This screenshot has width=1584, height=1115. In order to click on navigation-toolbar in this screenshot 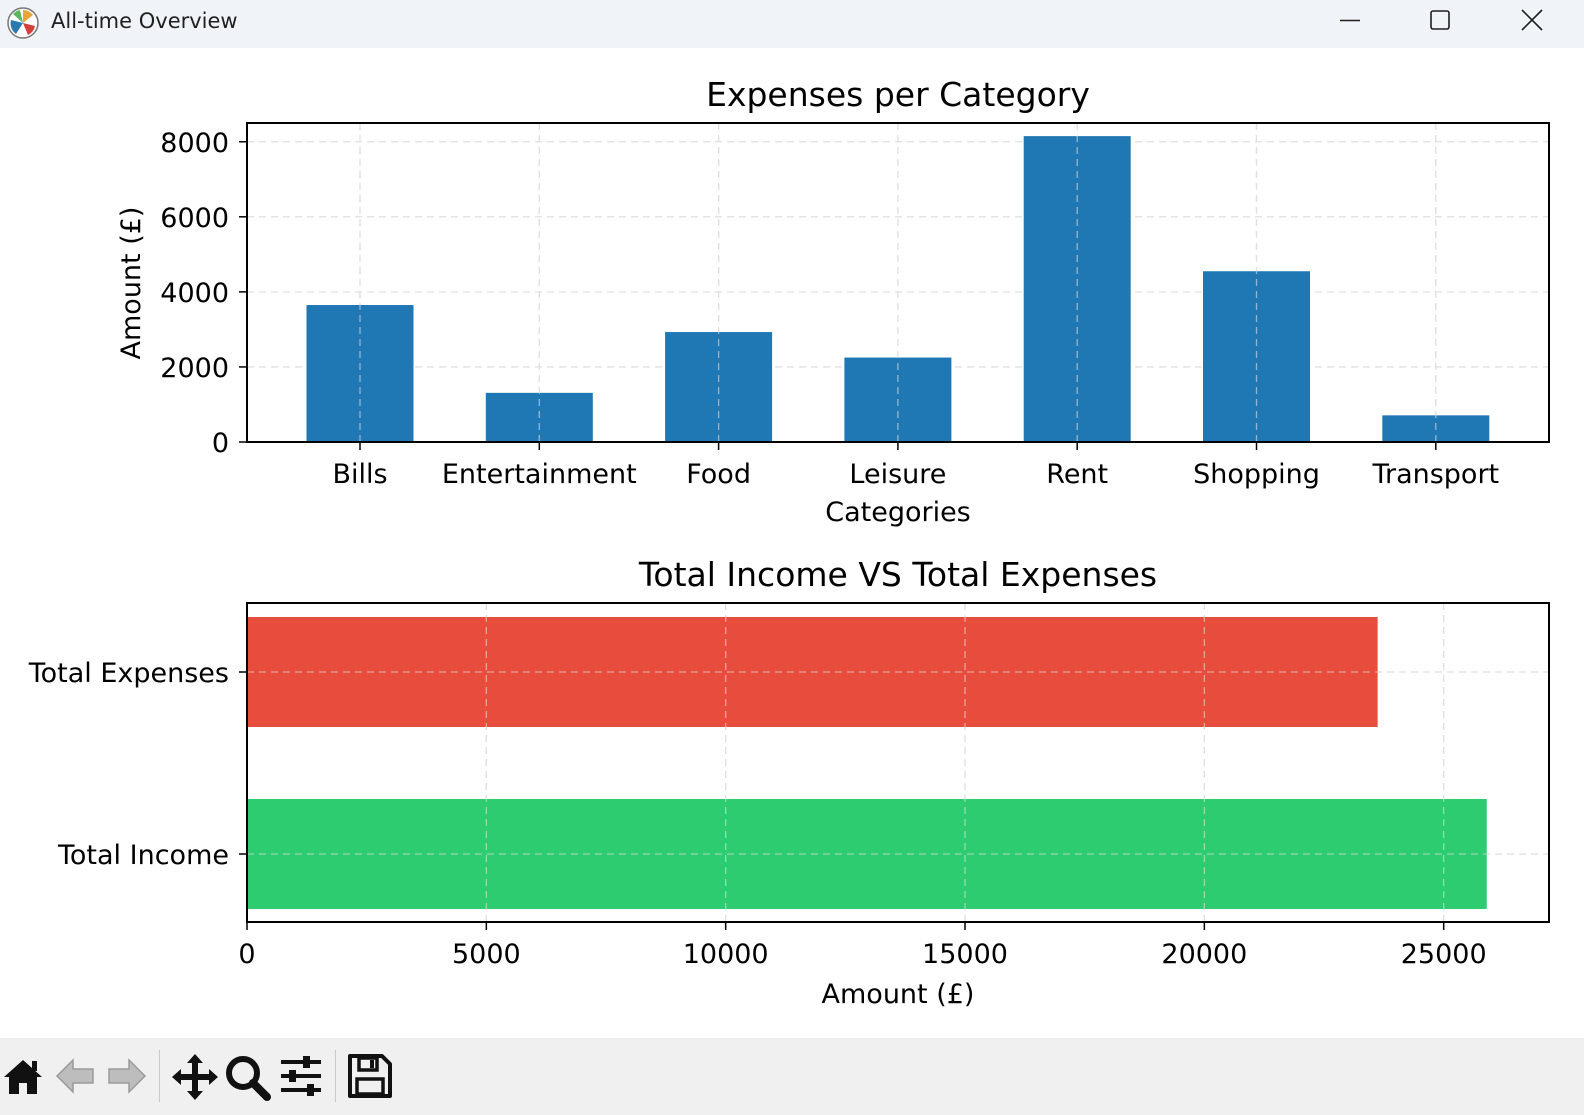, I will do `click(792, 1076)`.